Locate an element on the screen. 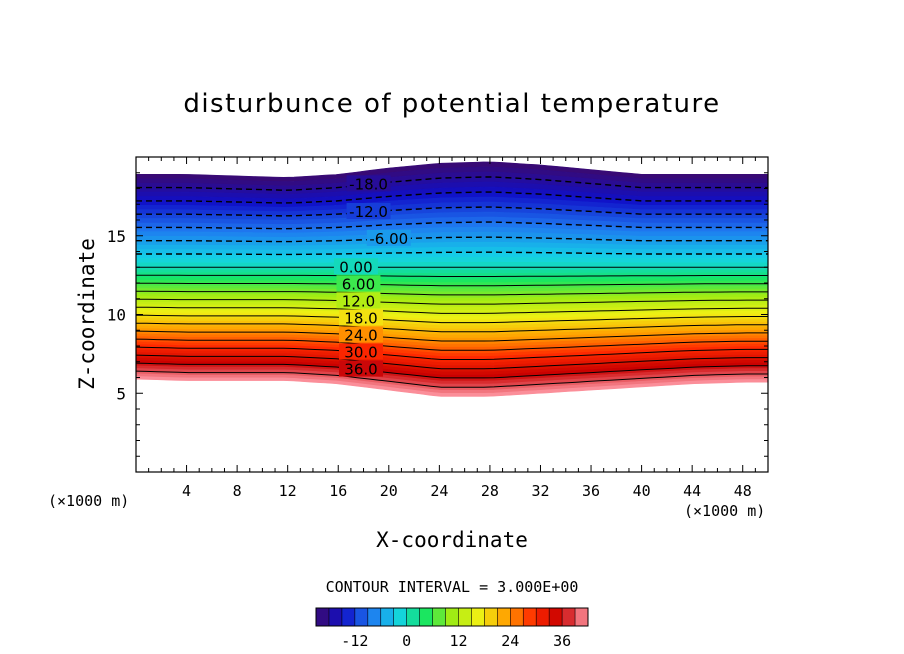 The height and width of the screenshot is (654, 904). contour-label: 12.0 is located at coordinates (358, 301).